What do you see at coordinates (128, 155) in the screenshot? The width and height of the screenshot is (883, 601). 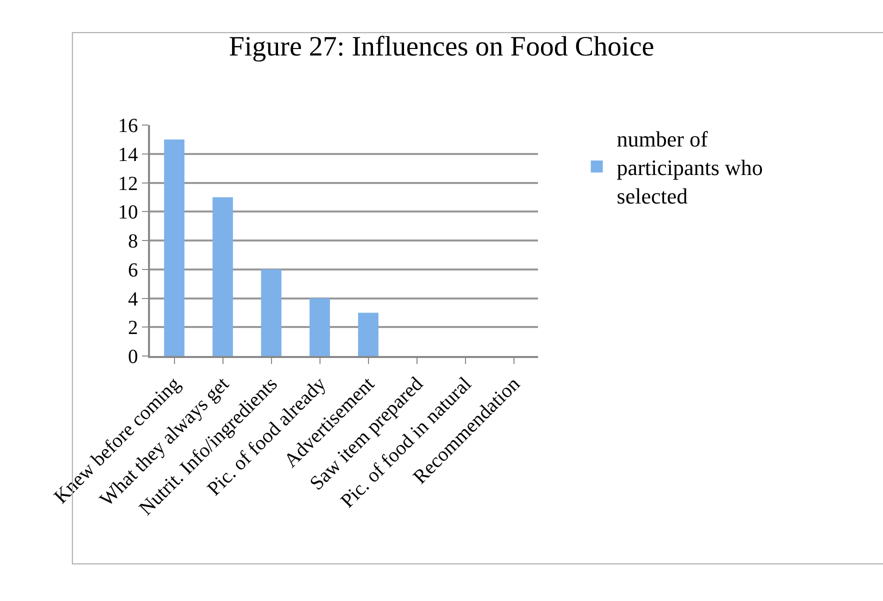 I see `y-tick-label: 14` at bounding box center [128, 155].